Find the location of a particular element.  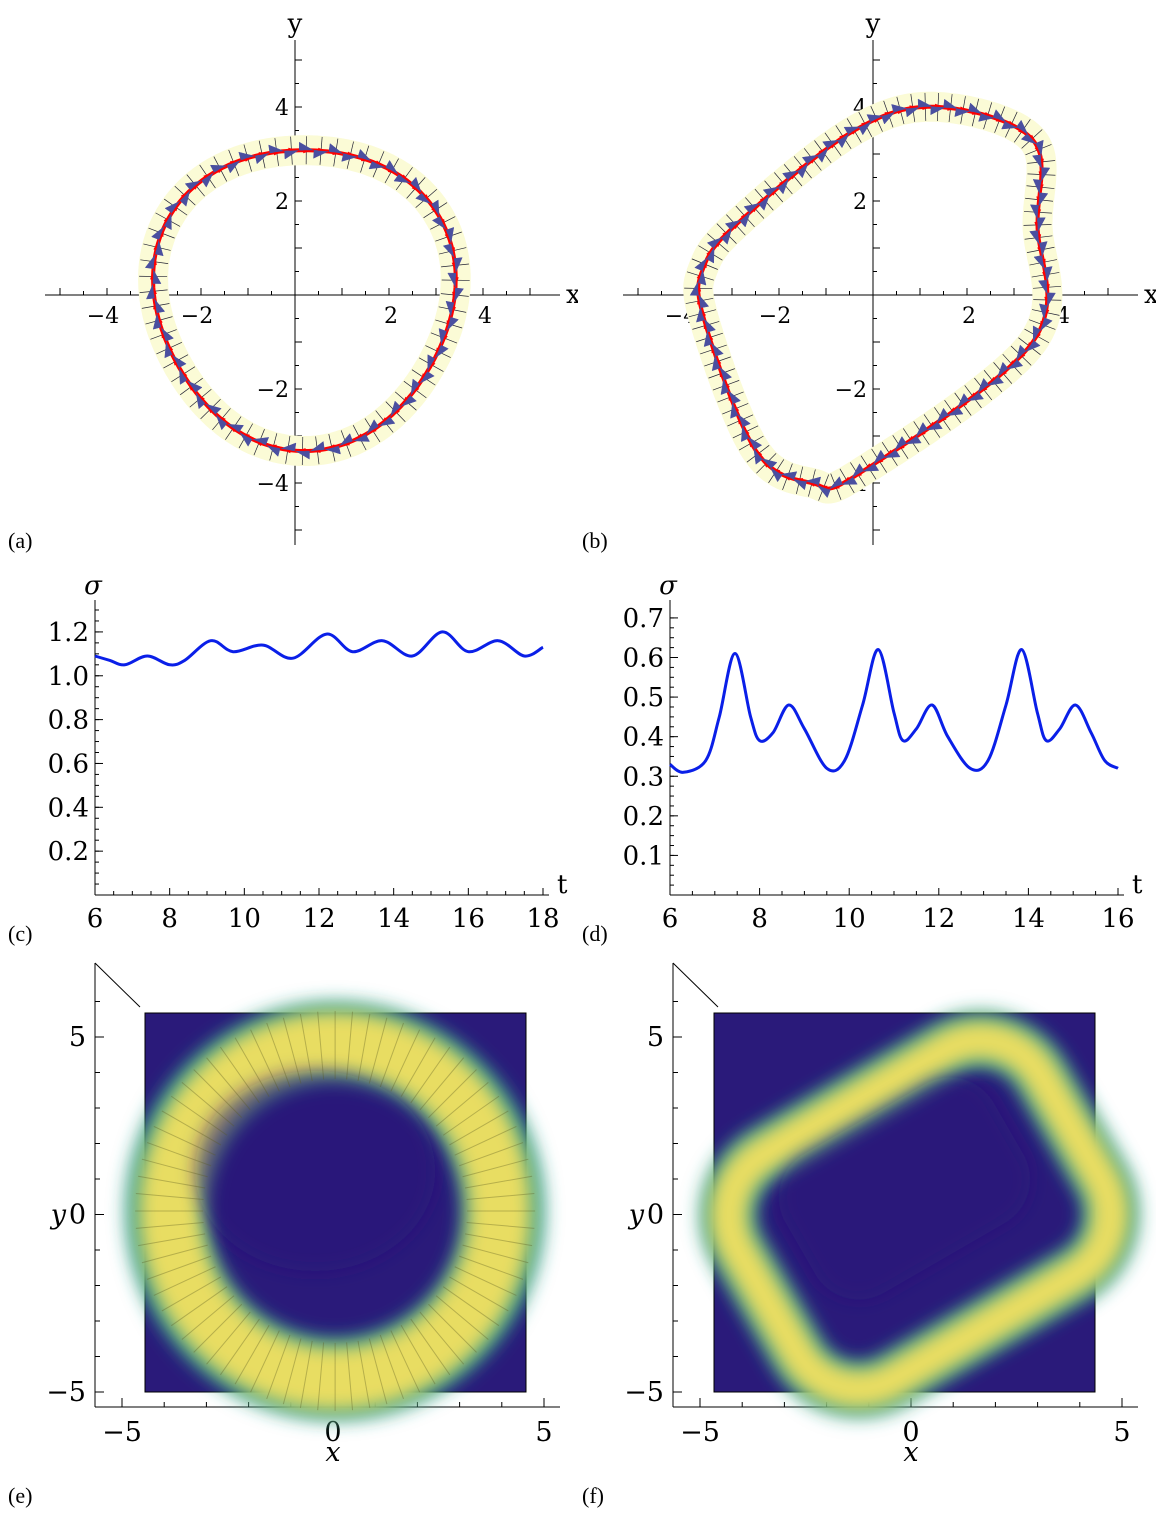

ring-shadow is located at coordinates (315, 1171).